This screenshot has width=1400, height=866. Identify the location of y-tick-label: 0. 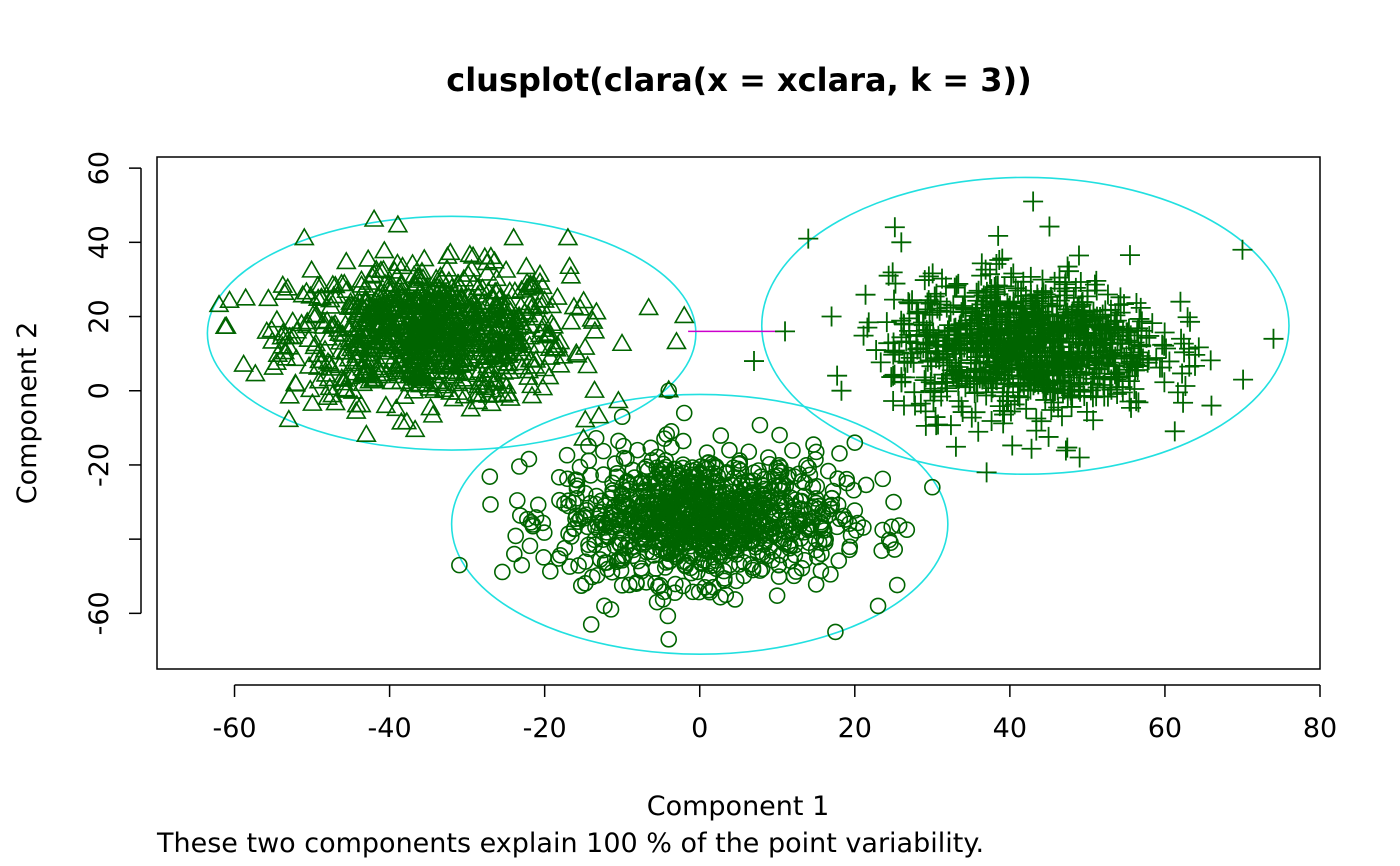
(99, 390).